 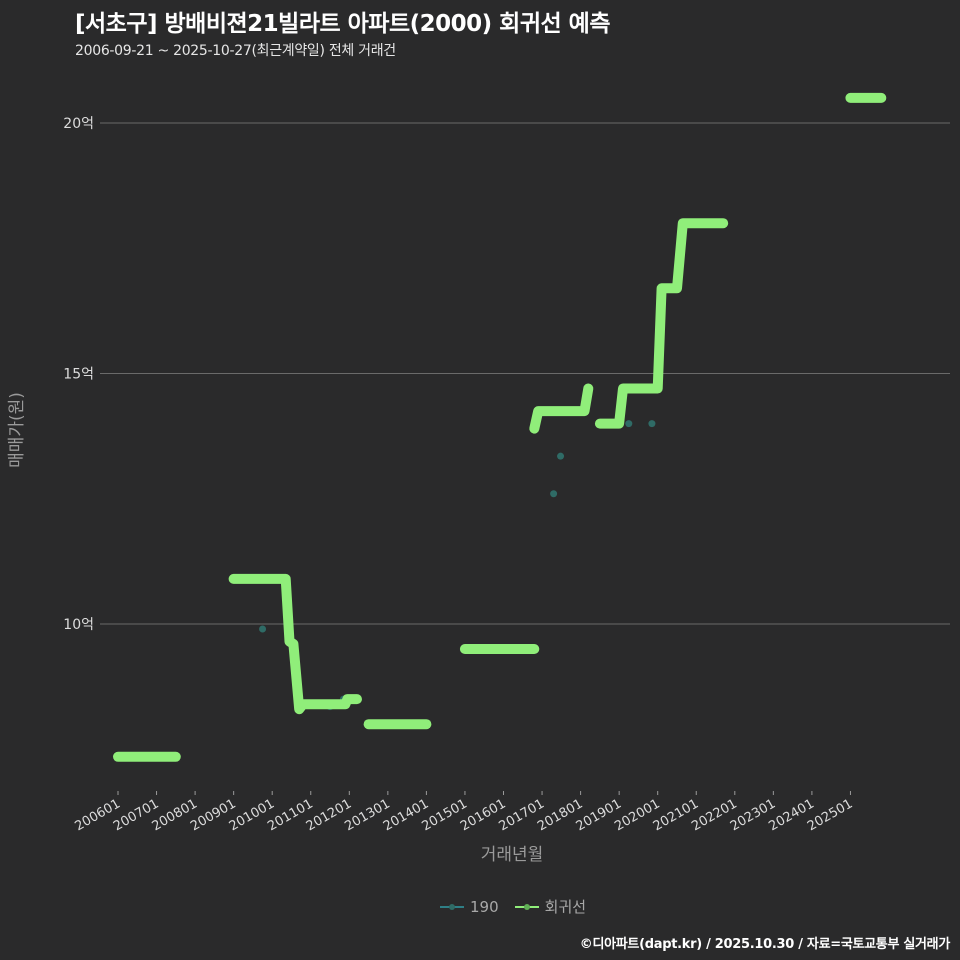 I want to click on y-axis: 10억 15억 20억, so click(x=78, y=374).